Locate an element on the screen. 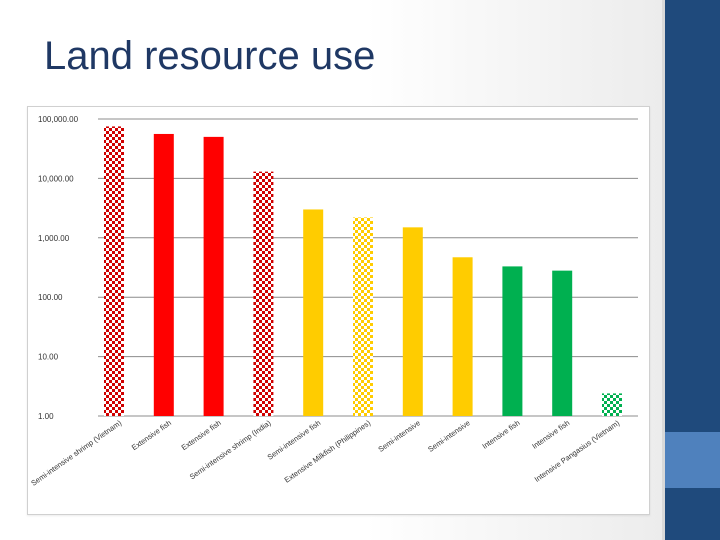 The height and width of the screenshot is (540, 720). y-tick-label: 10.00 is located at coordinates (48, 357).